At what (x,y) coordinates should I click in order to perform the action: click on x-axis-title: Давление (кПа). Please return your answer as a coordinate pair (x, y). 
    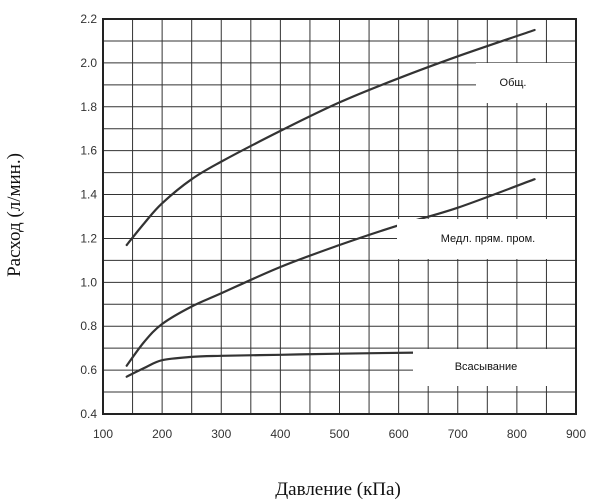
    Looking at the image, I should click on (338, 489).